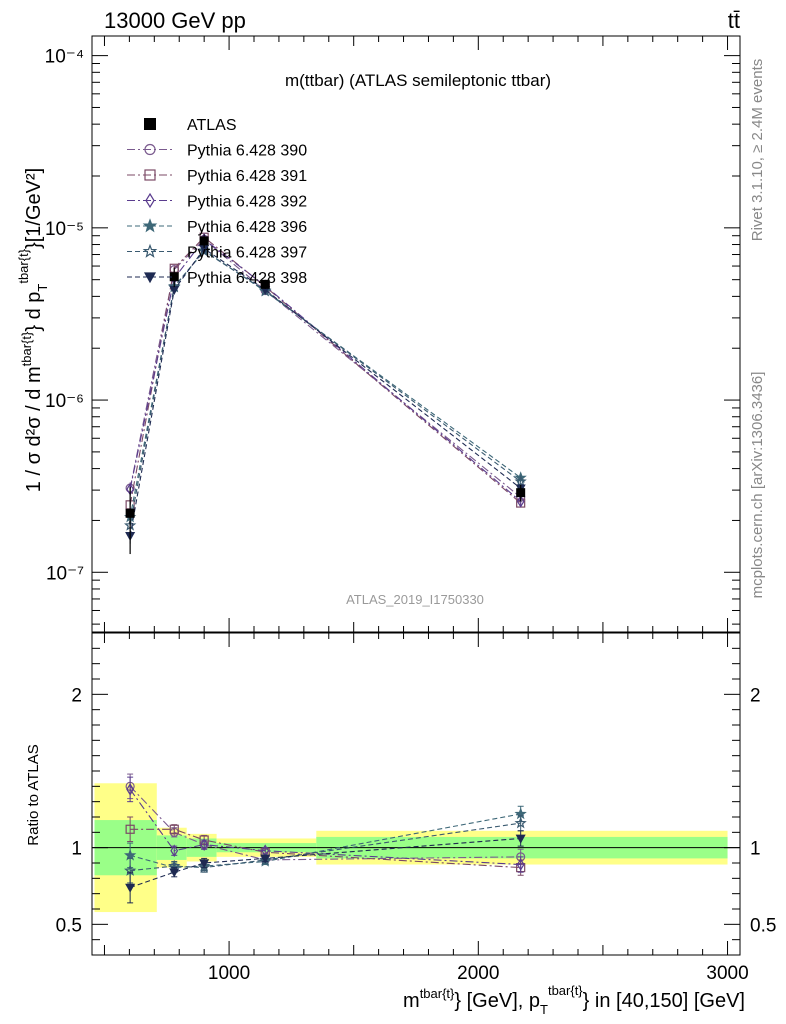  I want to click on x-tick-label: 3000, so click(727, 973).